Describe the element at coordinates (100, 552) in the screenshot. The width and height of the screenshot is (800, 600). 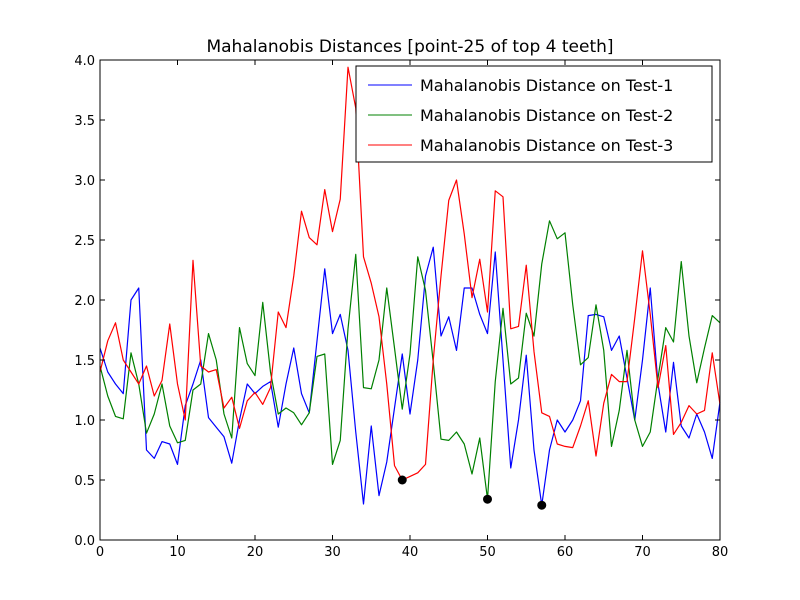
I see `x-tick-label: 0` at that location.